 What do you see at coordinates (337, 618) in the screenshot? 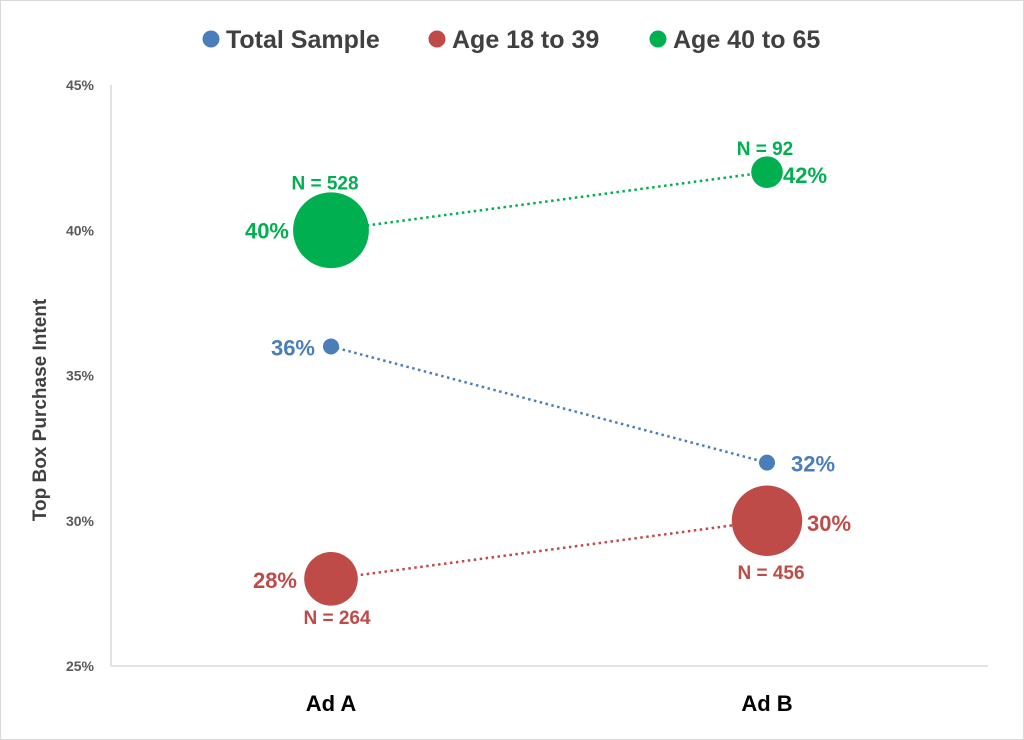
I see `sample-size-label: N = 264` at bounding box center [337, 618].